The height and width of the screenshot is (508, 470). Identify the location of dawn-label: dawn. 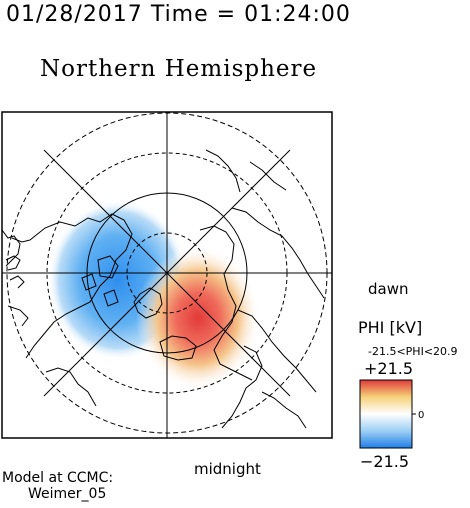
(388, 289).